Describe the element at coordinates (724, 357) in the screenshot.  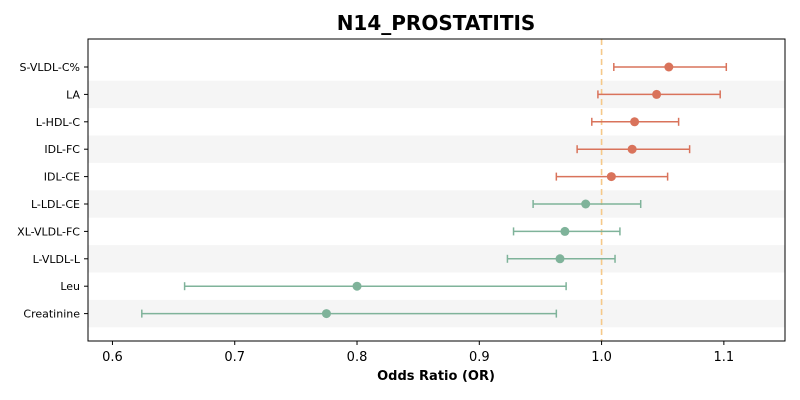
I see `x-tick-label: 1.1` at that location.